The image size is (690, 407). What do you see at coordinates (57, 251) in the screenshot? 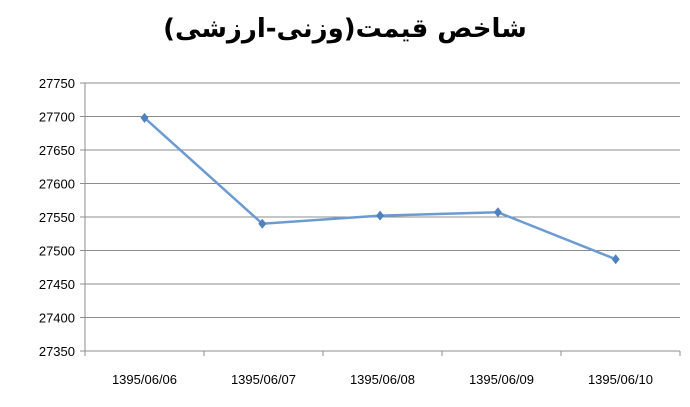
I see `y-tick-label: 27500` at bounding box center [57, 251].